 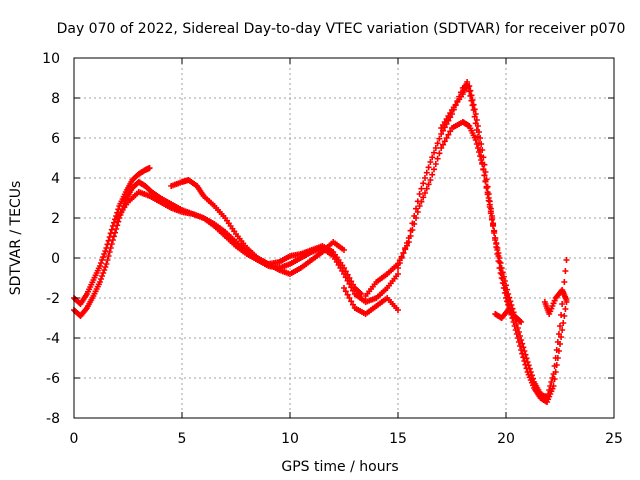 I want to click on y-tick-label: 4, so click(x=55, y=179).